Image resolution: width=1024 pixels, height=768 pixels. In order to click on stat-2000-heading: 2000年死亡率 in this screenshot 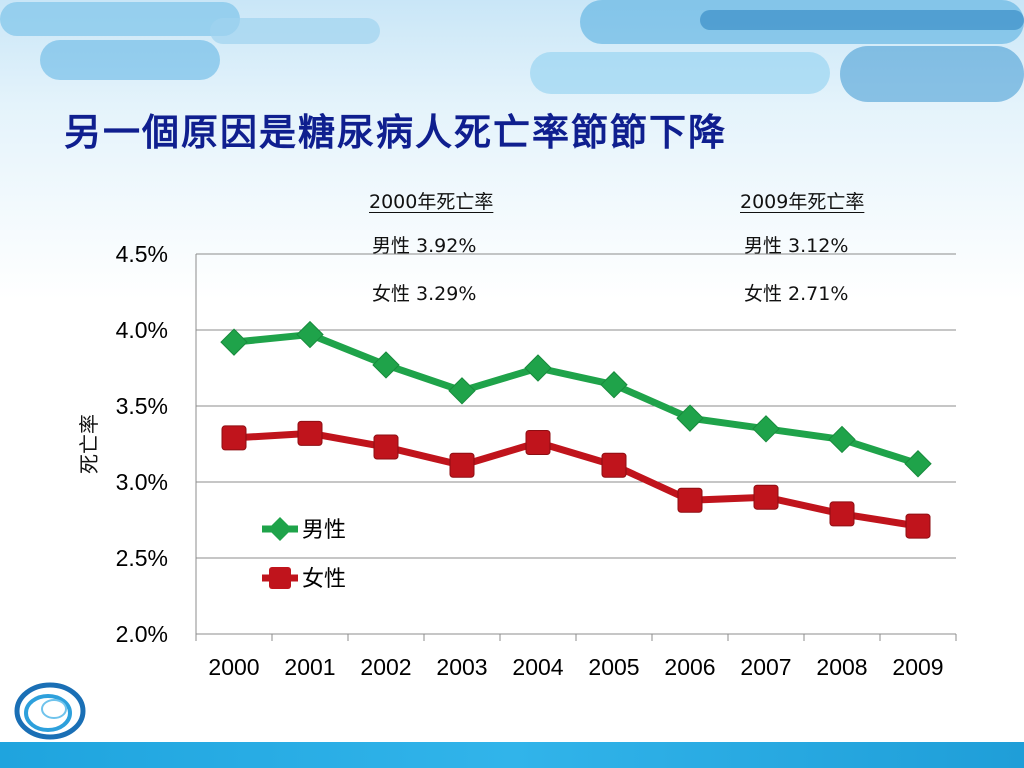, I will do `click(431, 202)`.